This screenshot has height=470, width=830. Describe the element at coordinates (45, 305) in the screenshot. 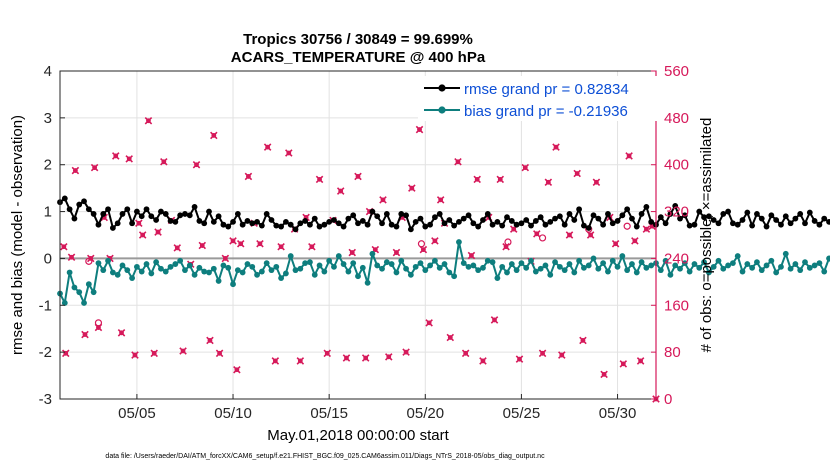

I see `y-tick-label-left: -1` at that location.